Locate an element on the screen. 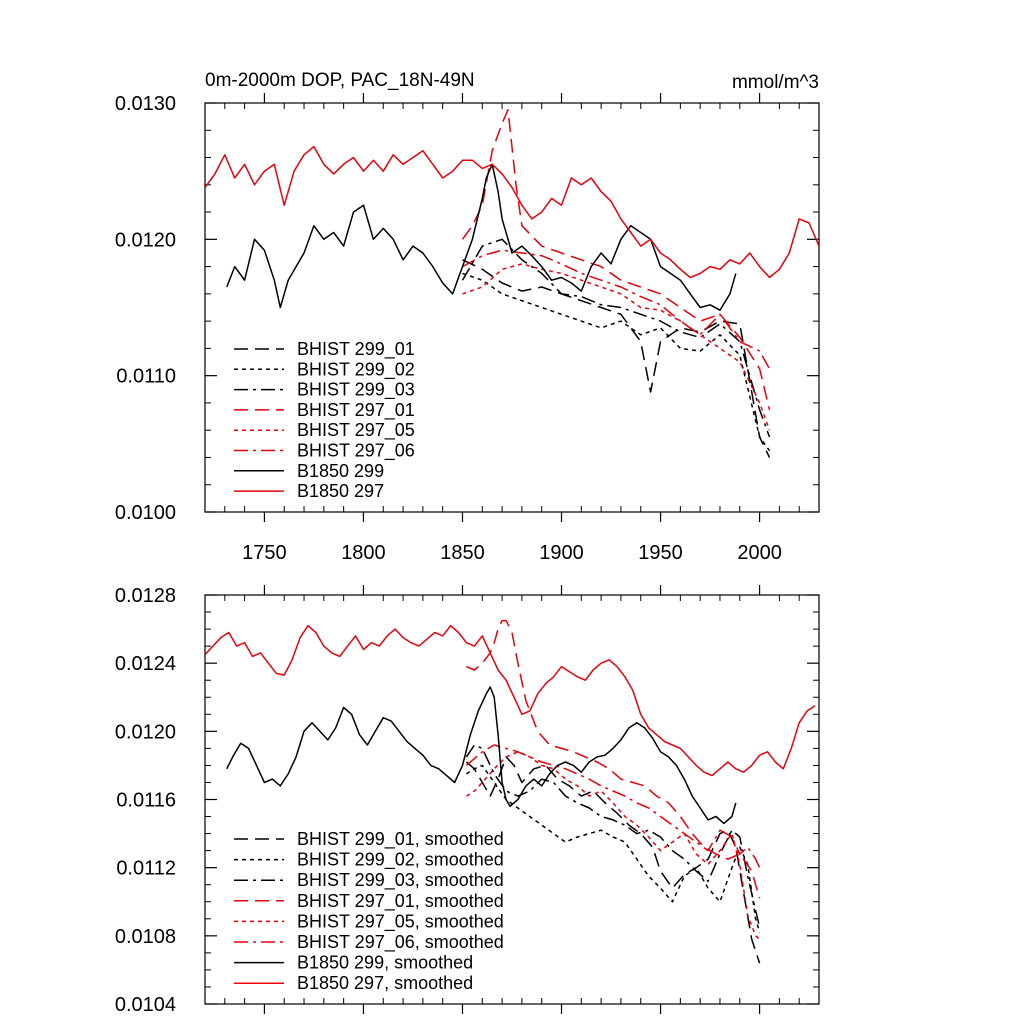 This screenshot has height=1024, width=1024. top-x-tick-label: 1800 is located at coordinates (363, 553).